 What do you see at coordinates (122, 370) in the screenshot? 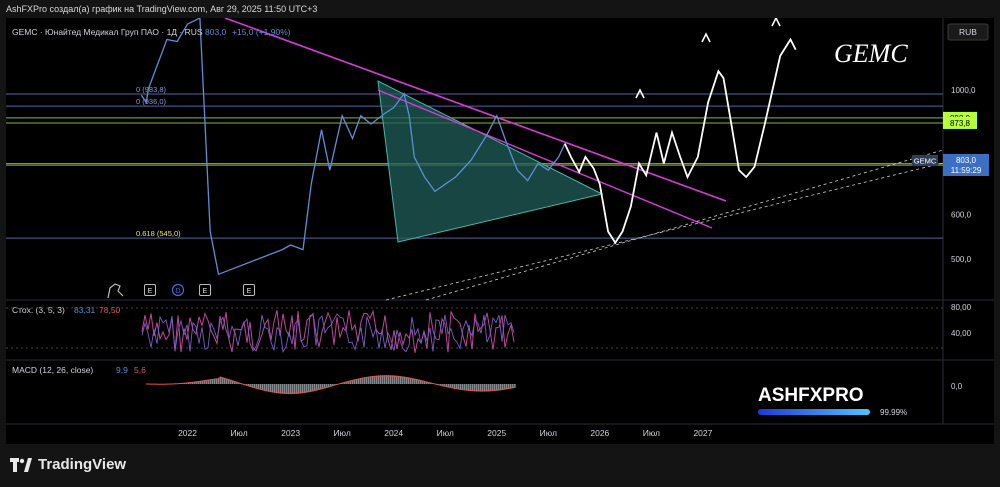
I see `macd-value: 9,9` at bounding box center [122, 370].